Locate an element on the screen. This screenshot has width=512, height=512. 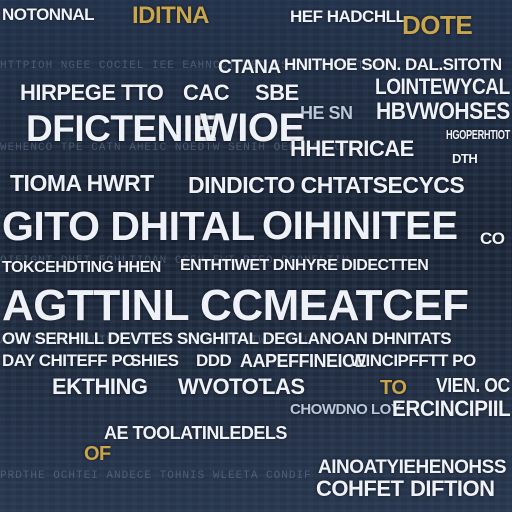
collage-word: ERCINCIPIIL is located at coordinates (451, 409).